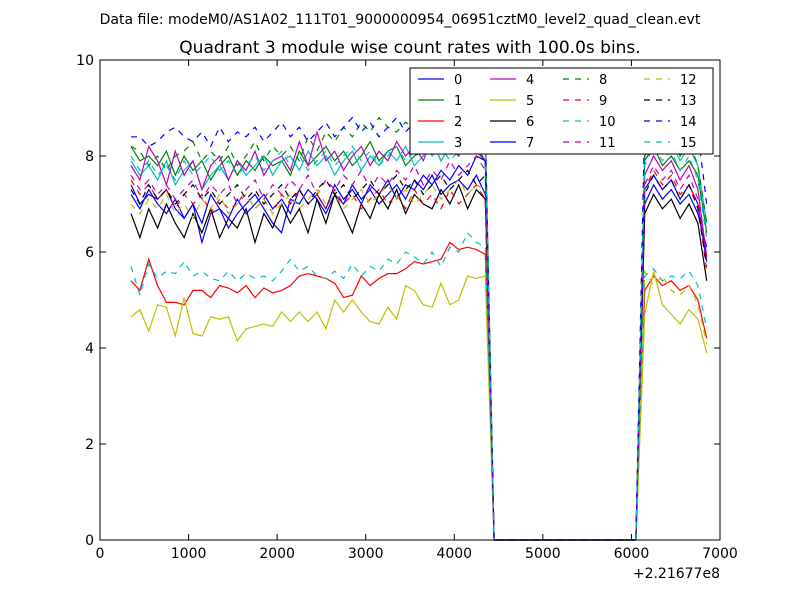 This screenshot has width=800, height=600. Describe the element at coordinates (277, 554) in the screenshot. I see `x-tick-label: 2000` at that location.